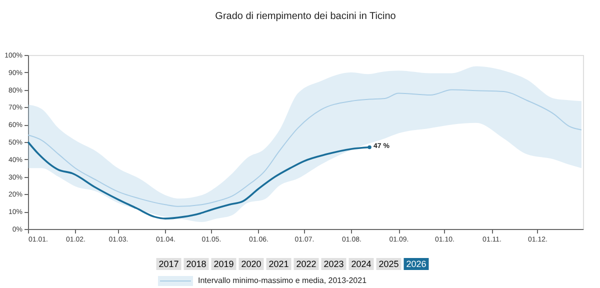 The width and height of the screenshot is (600, 288). What do you see at coordinates (334, 264) in the screenshot?
I see `text: 2023` at bounding box center [334, 264].